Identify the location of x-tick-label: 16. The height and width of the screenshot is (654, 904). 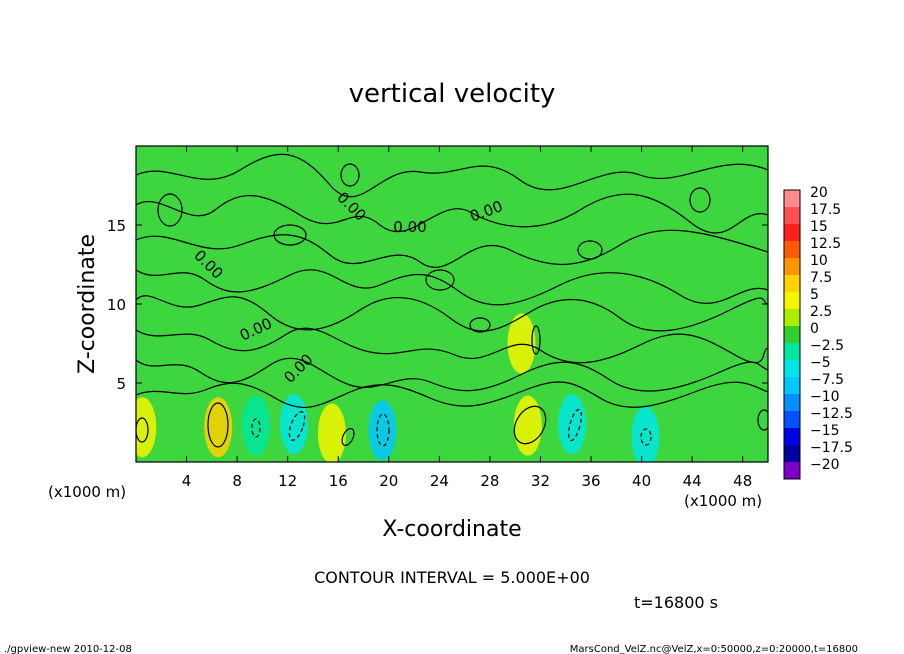
(338, 481).